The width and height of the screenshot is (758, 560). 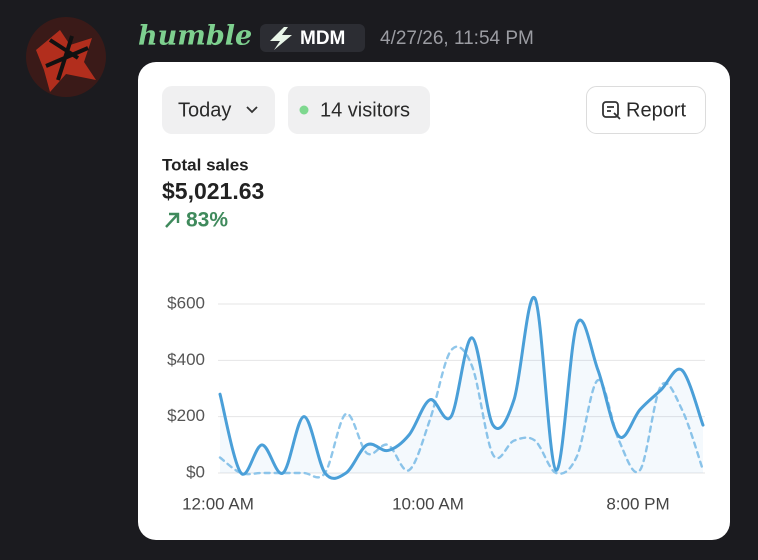 What do you see at coordinates (205, 164) in the screenshot?
I see `total-label: Total sales` at bounding box center [205, 164].